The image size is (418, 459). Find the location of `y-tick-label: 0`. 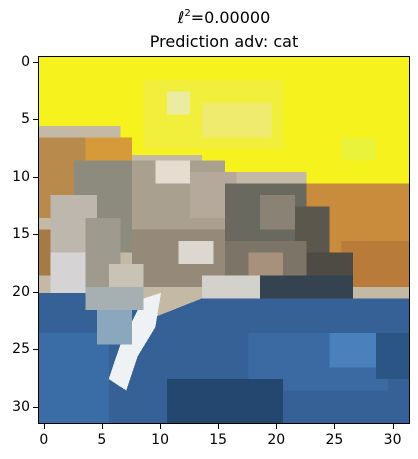

y-tick-label: 0 is located at coordinates (25, 61).